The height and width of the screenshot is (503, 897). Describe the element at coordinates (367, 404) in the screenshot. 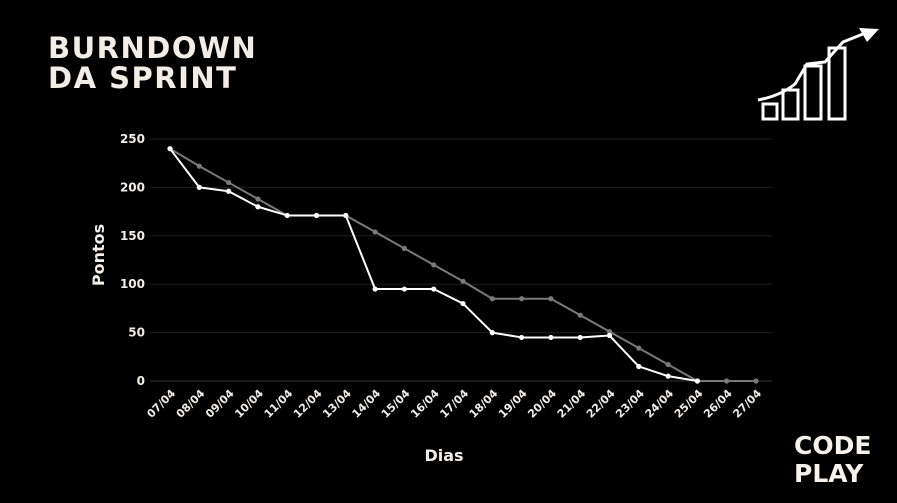

I see `x-tick-label: 14/04` at that location.